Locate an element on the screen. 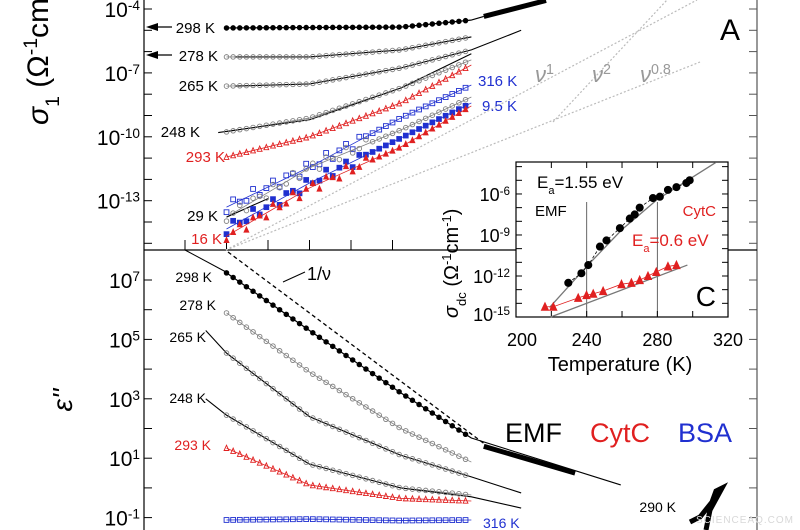  panel-b-series-label: 278 K is located at coordinates (197, 305).